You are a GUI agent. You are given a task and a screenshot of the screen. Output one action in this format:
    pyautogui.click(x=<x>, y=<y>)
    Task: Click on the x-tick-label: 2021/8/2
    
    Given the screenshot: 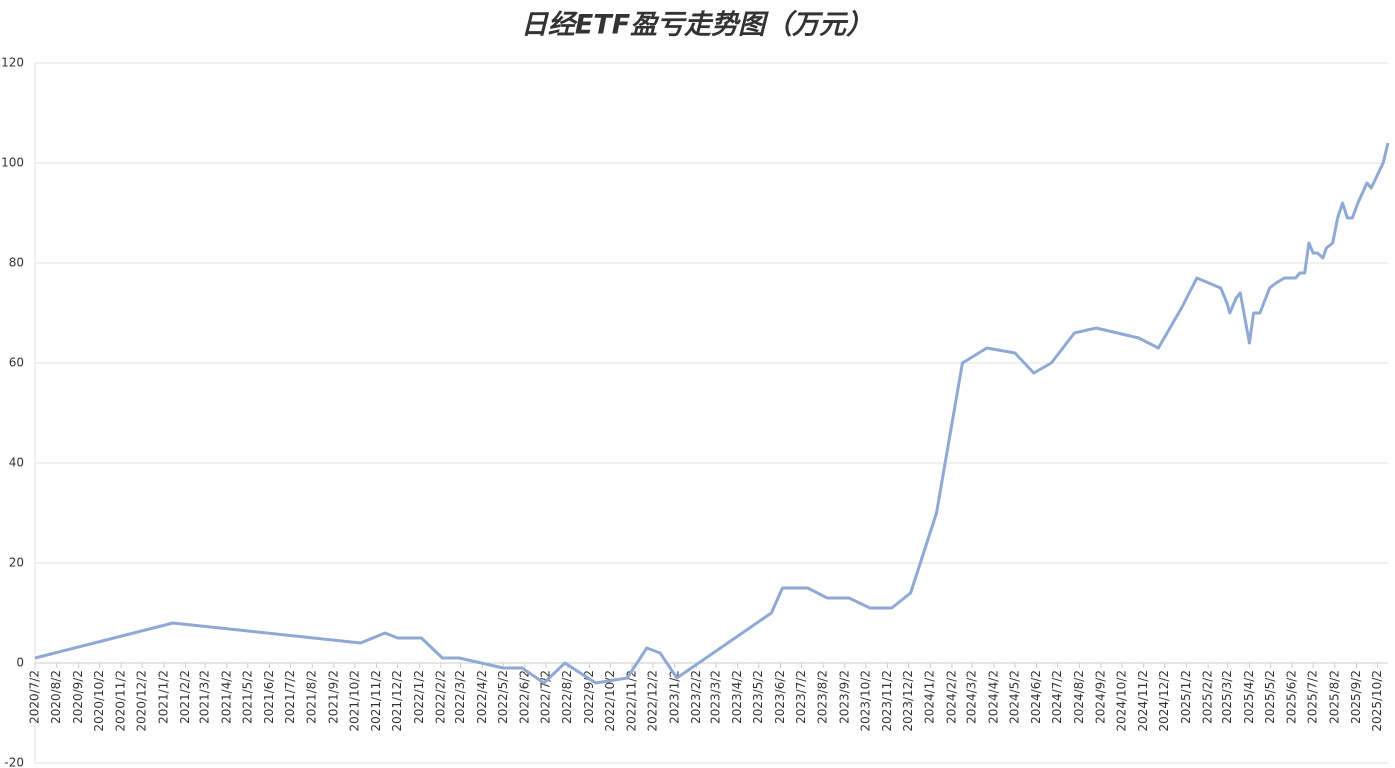 What is the action you would take?
    pyautogui.click(x=312, y=697)
    